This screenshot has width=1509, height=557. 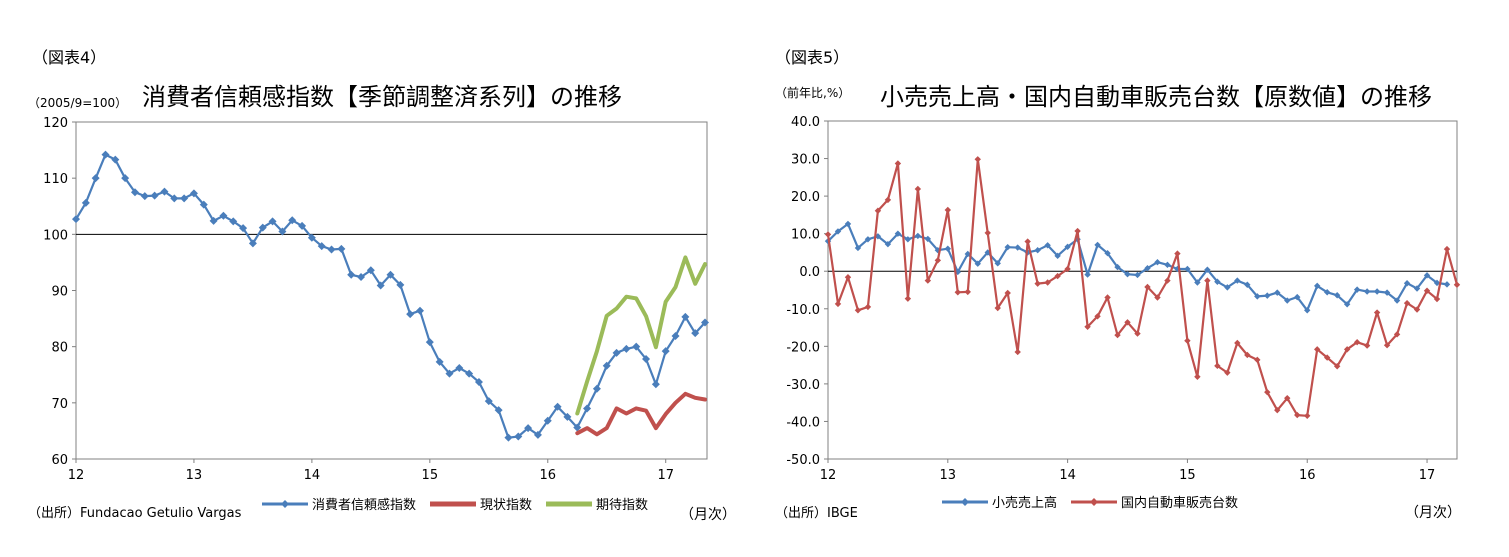 What do you see at coordinates (948, 475) in the screenshot?
I see `x-tick-label: 13` at bounding box center [948, 475].